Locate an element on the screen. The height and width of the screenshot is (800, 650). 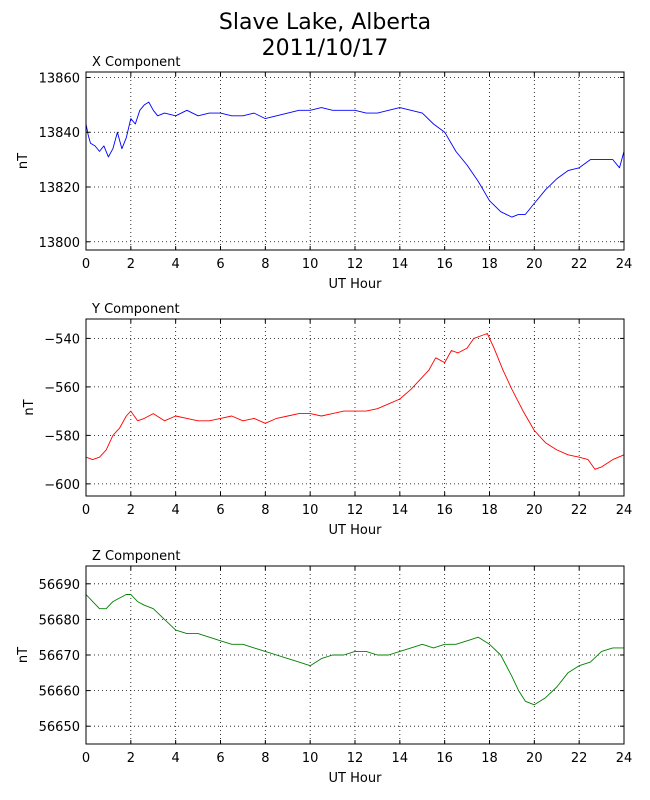
panel-2-x-axis-label: UT Hour is located at coordinates (356, 530).